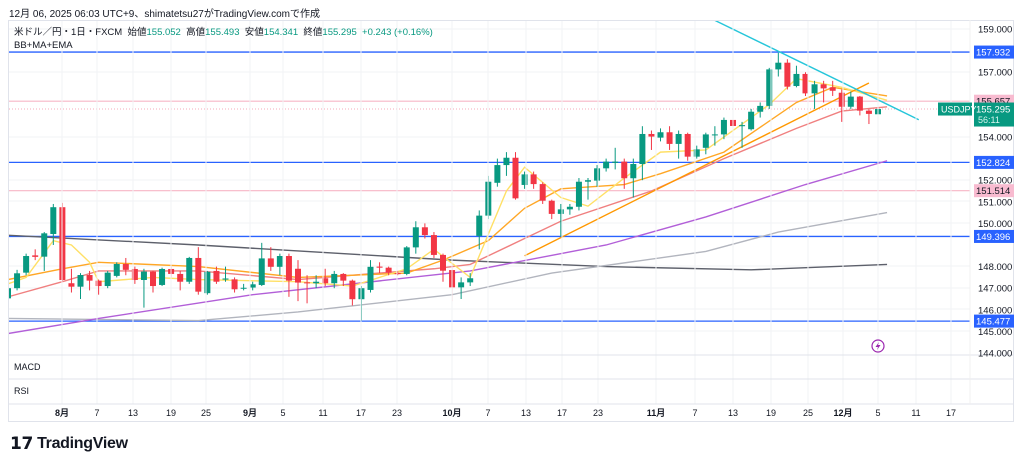  I want to click on trendline, so click(697, 169).